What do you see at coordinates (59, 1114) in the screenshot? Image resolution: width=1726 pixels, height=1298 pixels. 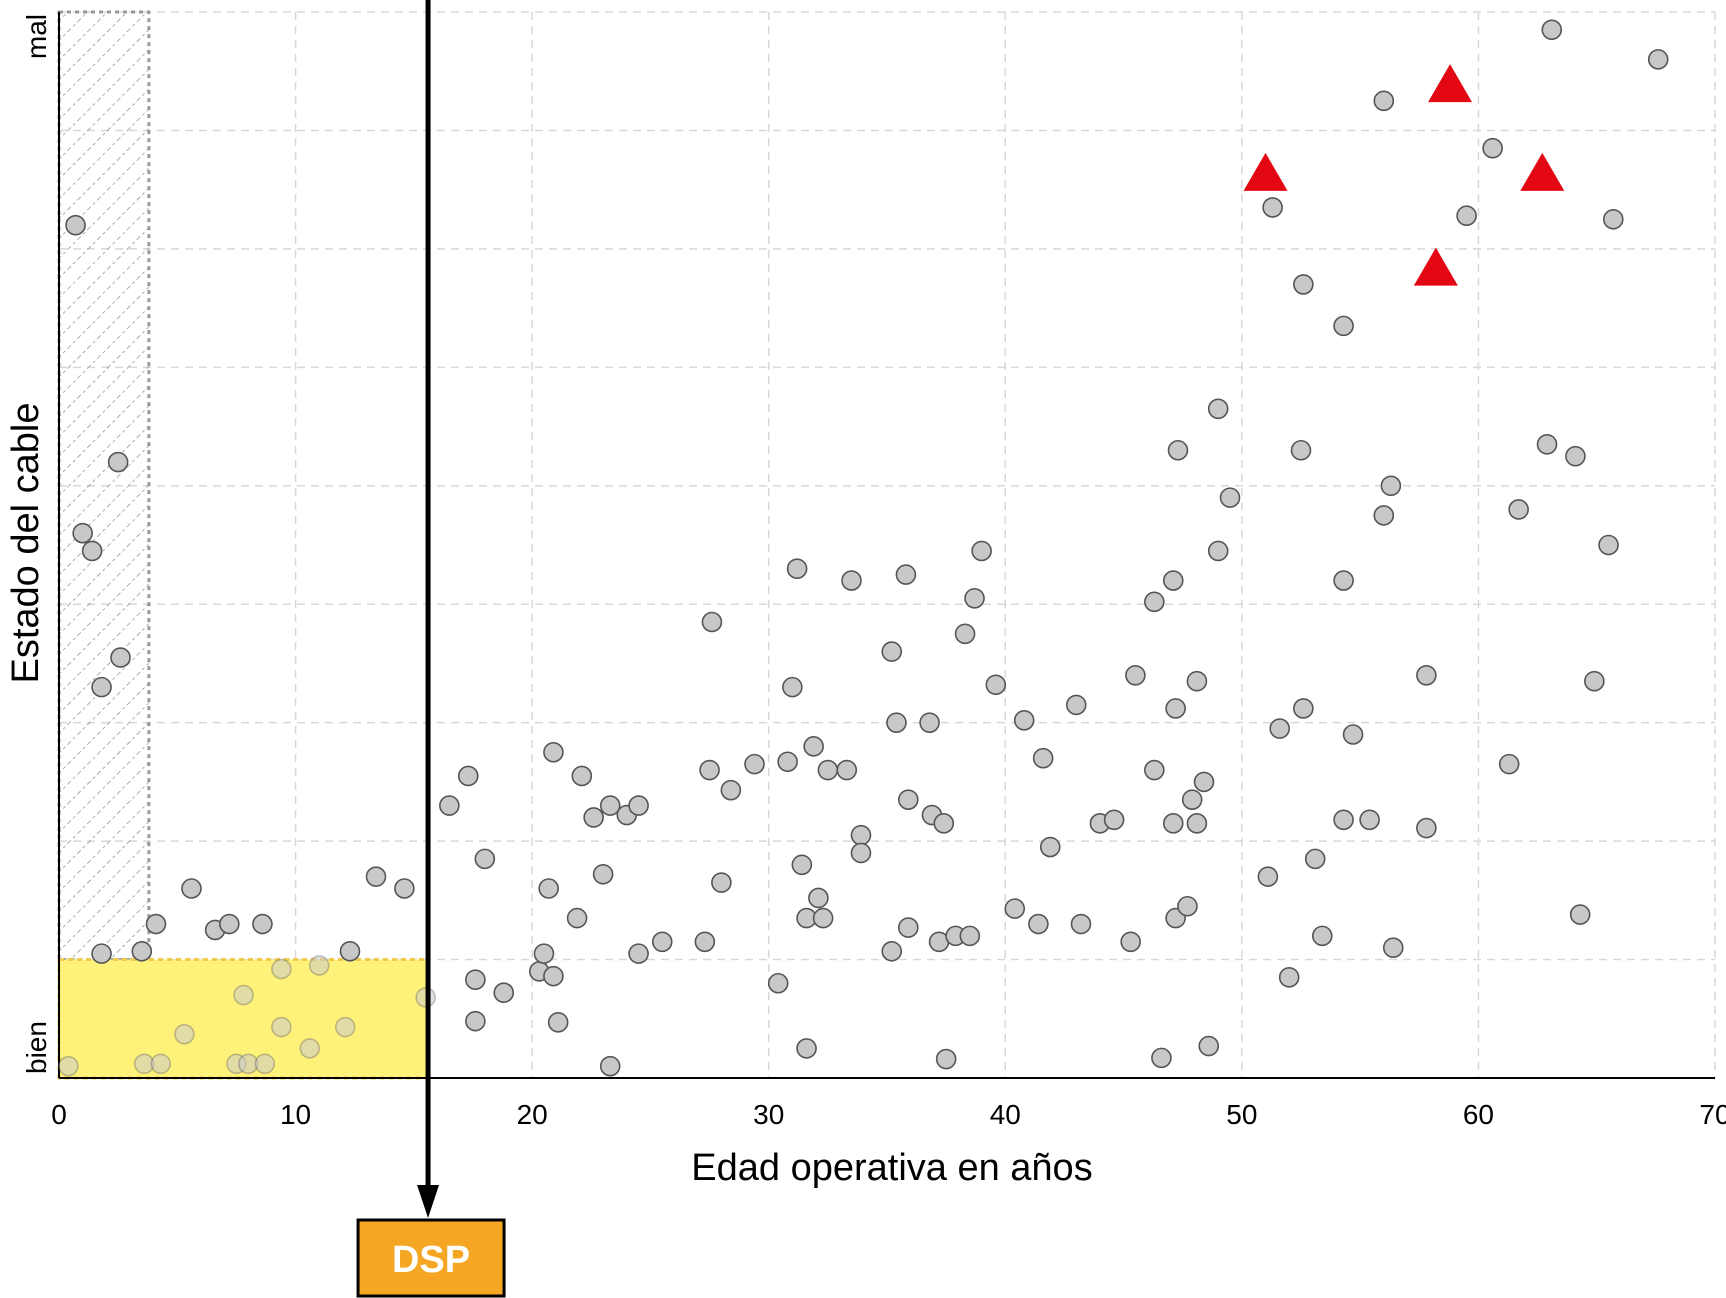 I see `x-tick-label: 0` at bounding box center [59, 1114].